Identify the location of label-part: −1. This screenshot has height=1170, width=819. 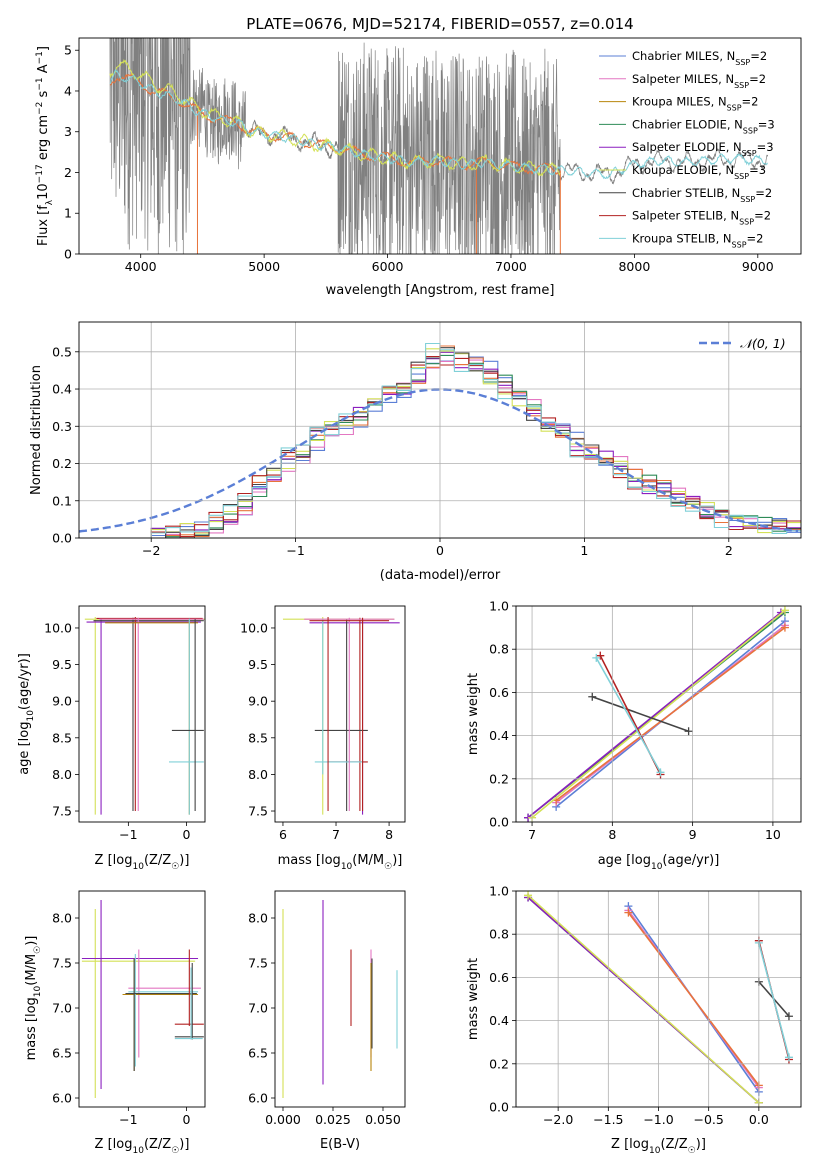
(40, 57).